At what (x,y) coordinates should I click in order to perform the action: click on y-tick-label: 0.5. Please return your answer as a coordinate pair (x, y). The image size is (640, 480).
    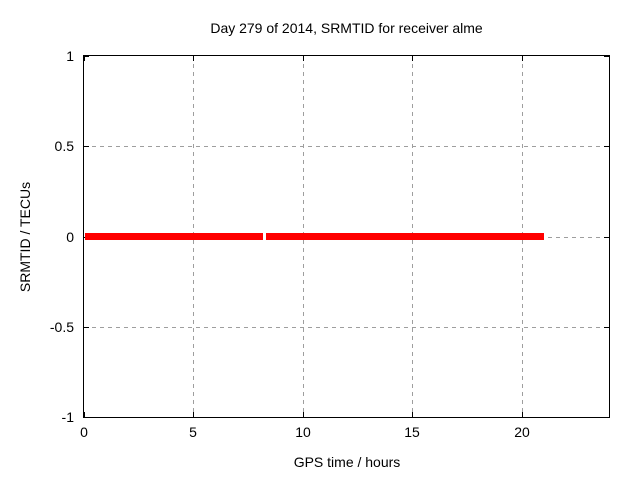
    Looking at the image, I should click on (64, 146).